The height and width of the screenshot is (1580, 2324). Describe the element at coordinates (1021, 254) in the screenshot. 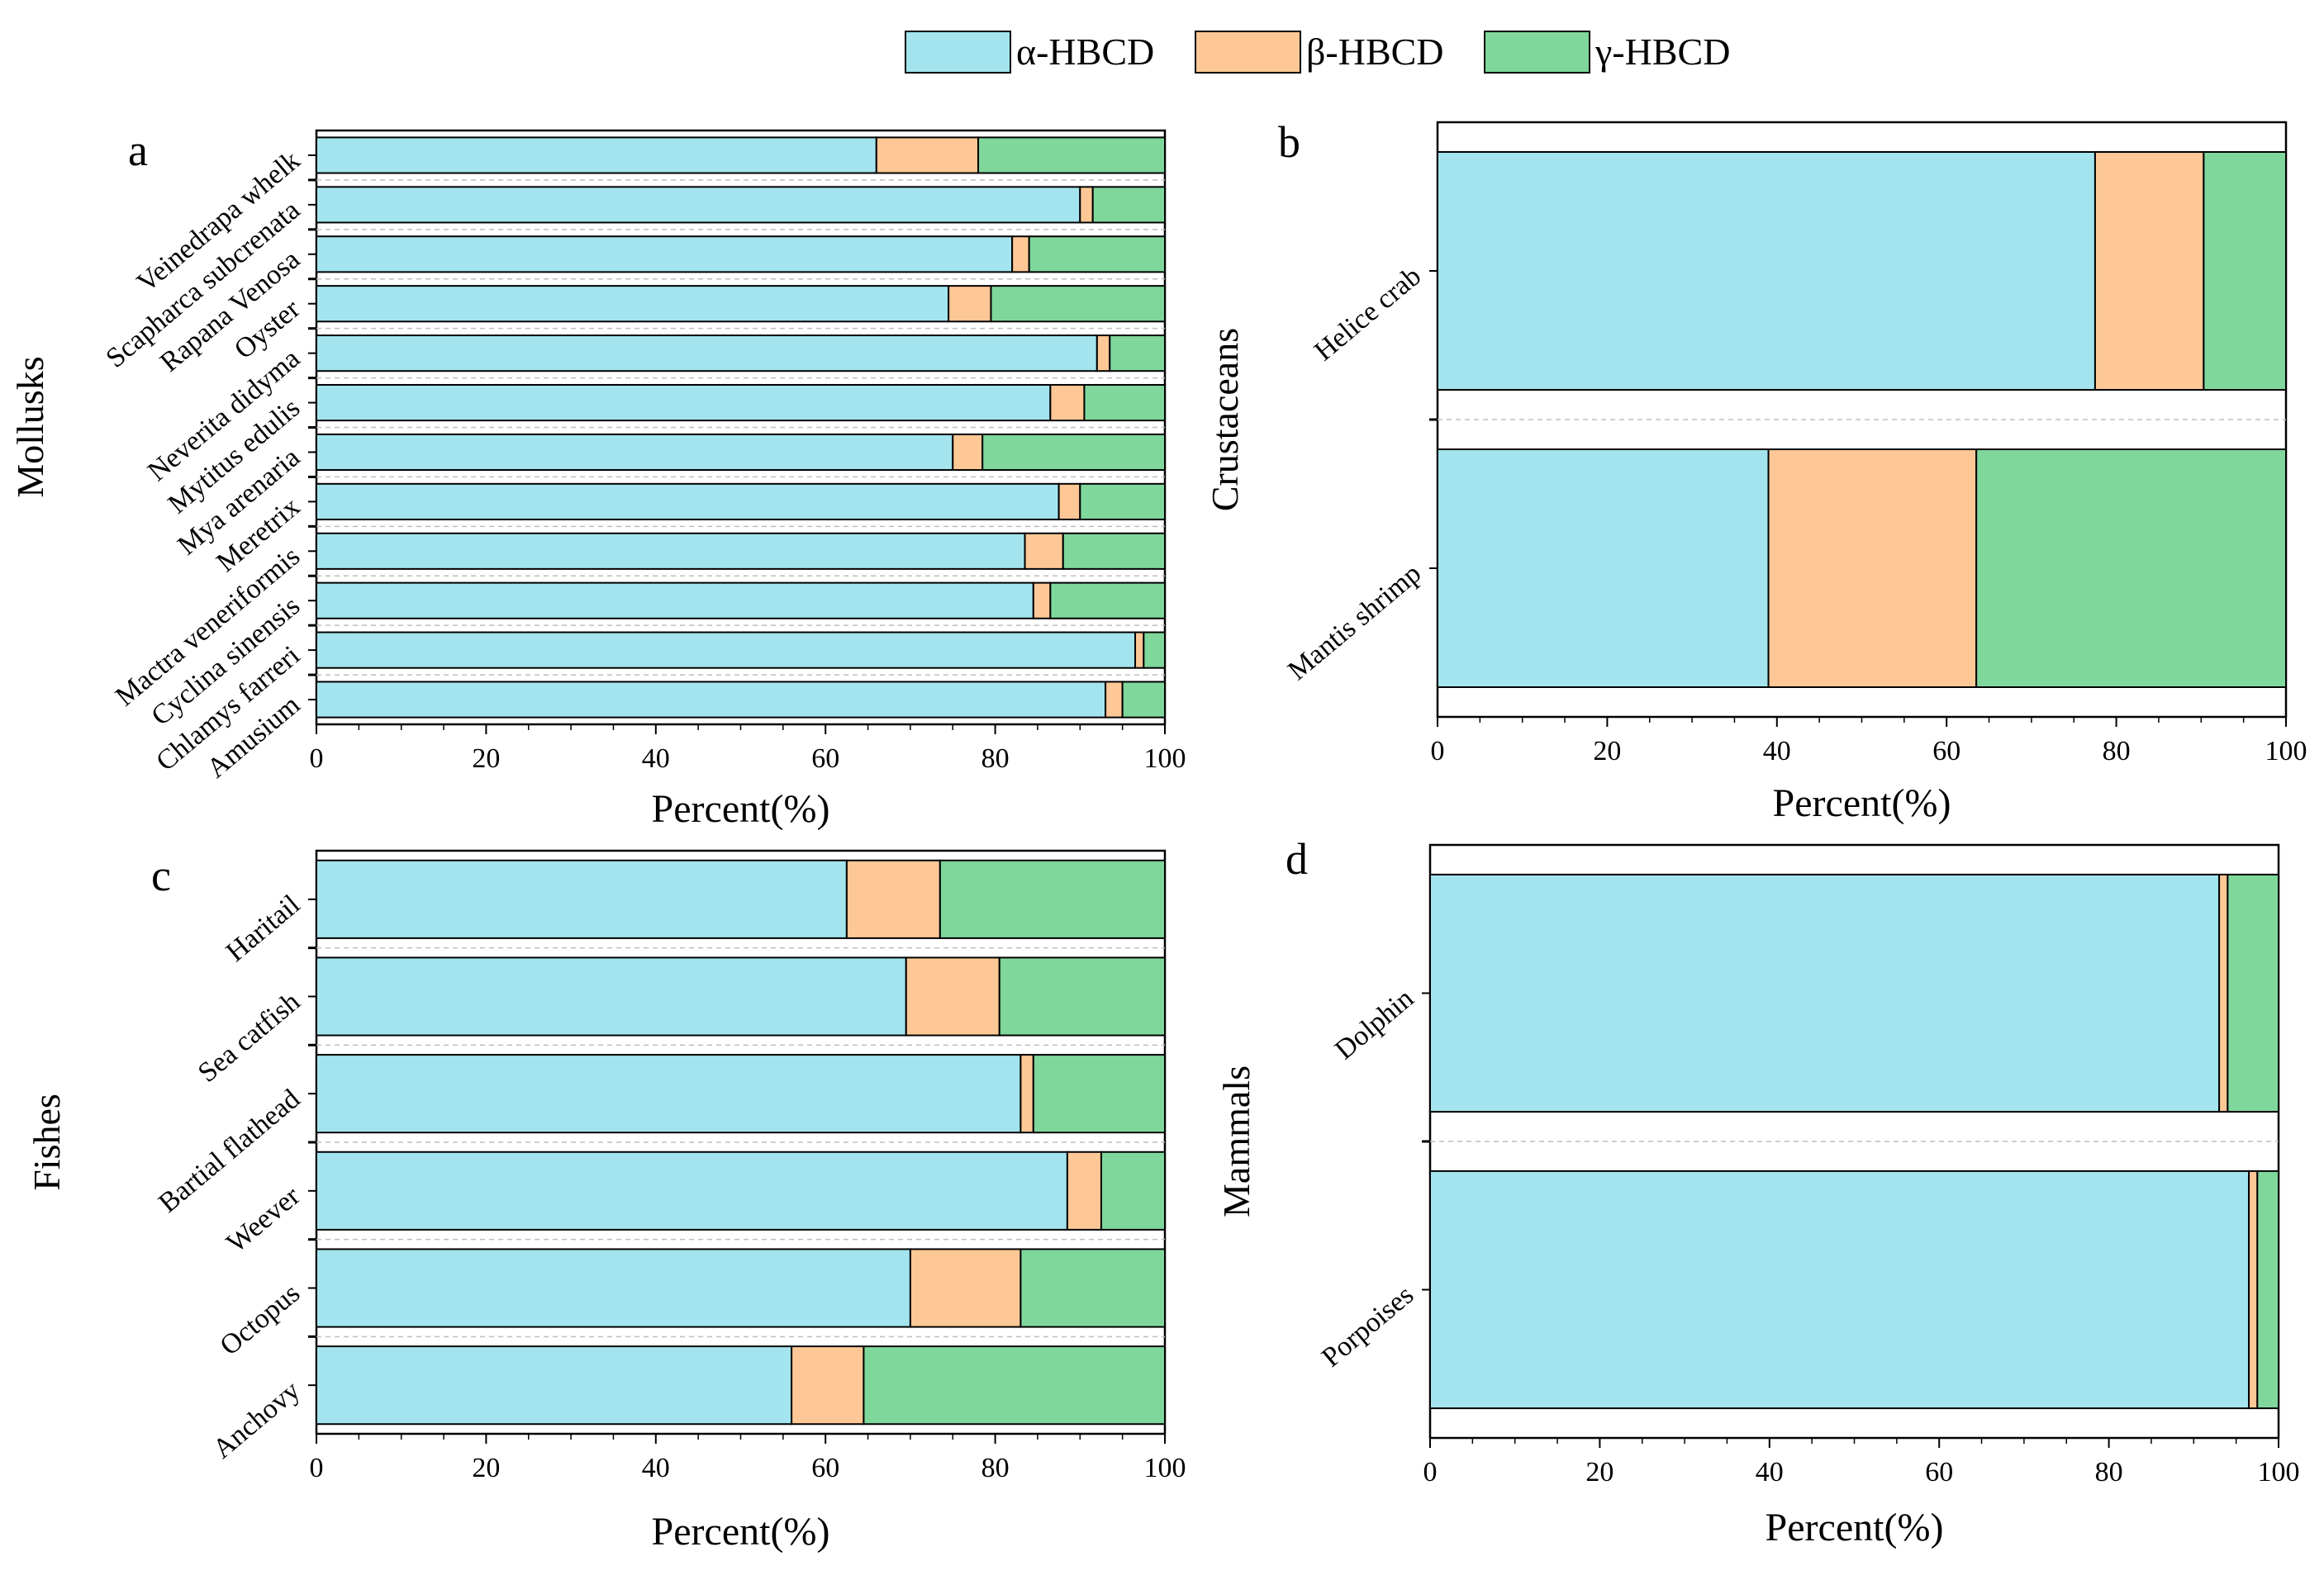

I see `bar-rapana-venosa-beta-hbcd` at that location.